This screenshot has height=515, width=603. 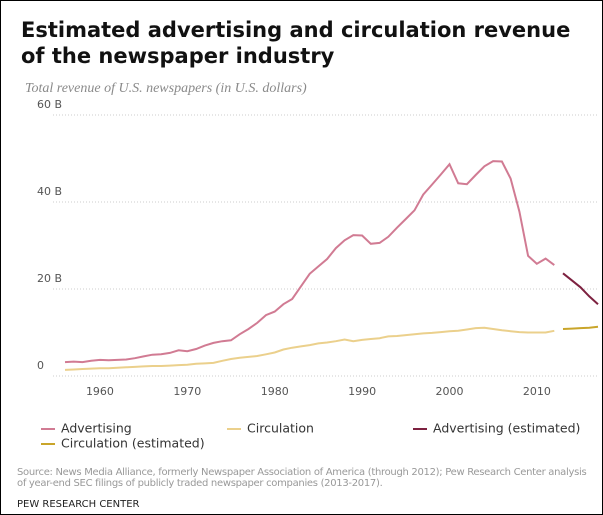 What do you see at coordinates (49, 104) in the screenshot?
I see `y-tick-label: 60 B` at bounding box center [49, 104].